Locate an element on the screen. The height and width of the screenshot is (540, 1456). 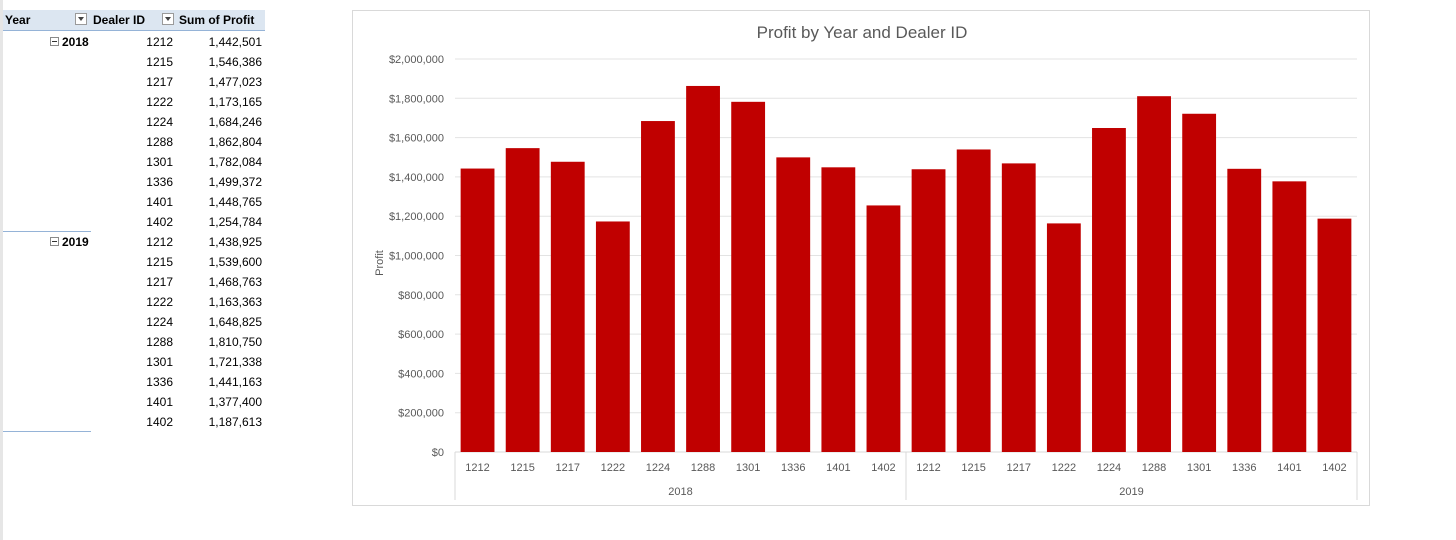
y-tick-label: $1,200,000 is located at coordinates (416, 217).